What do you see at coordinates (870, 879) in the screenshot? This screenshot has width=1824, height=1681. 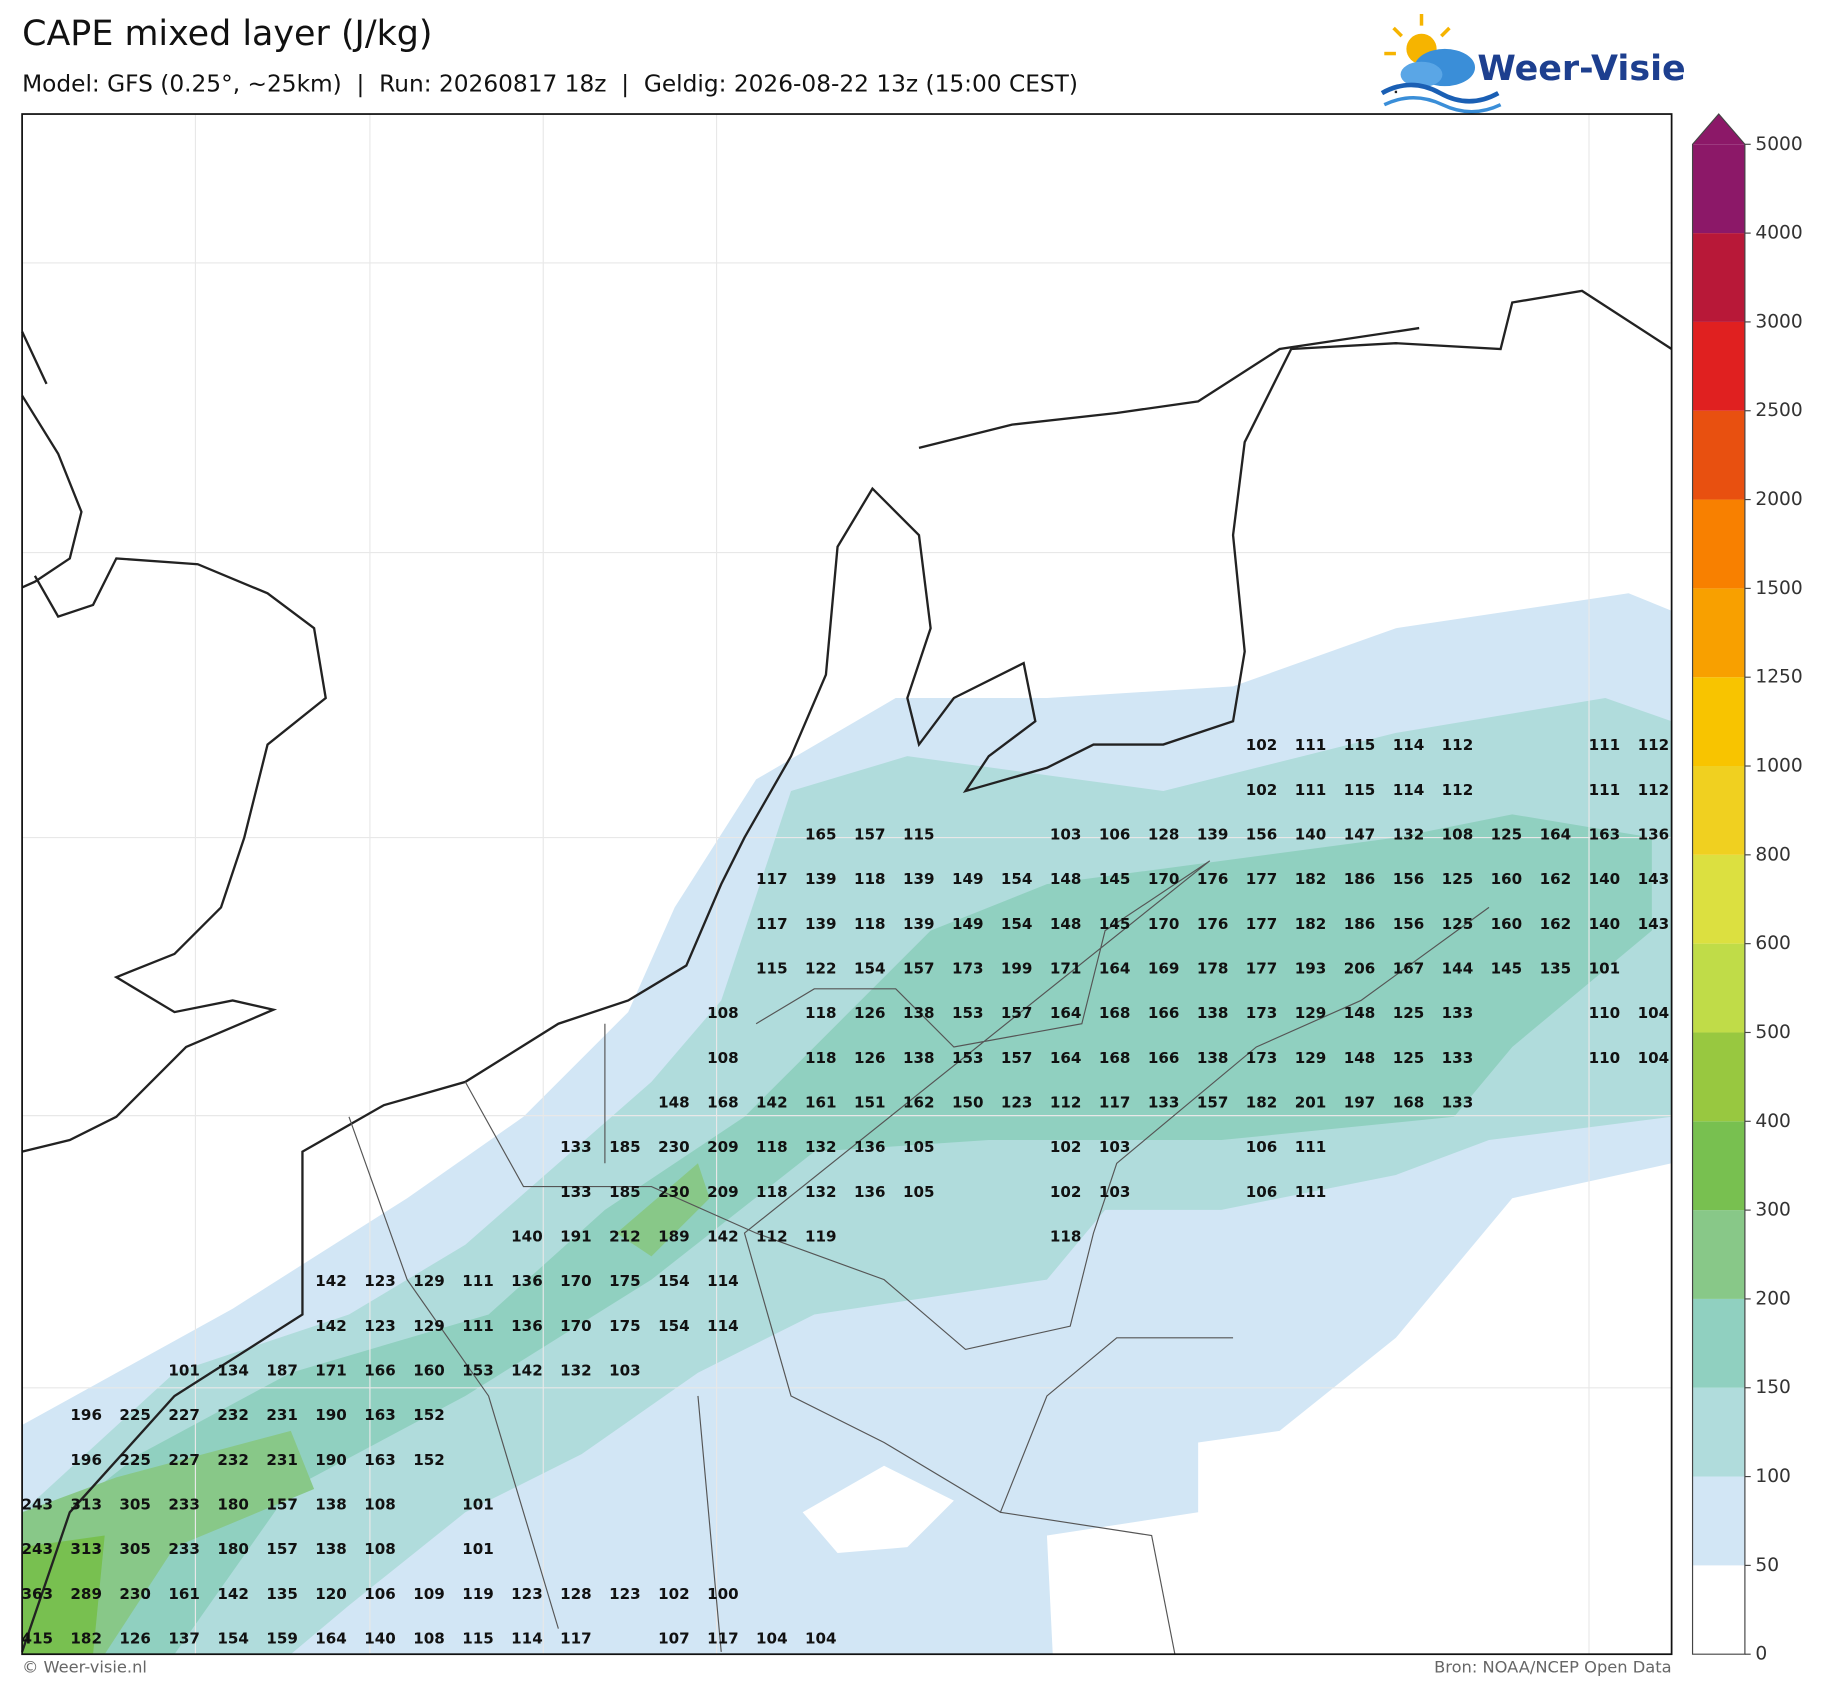 I see `value-label: 118` at bounding box center [870, 879].